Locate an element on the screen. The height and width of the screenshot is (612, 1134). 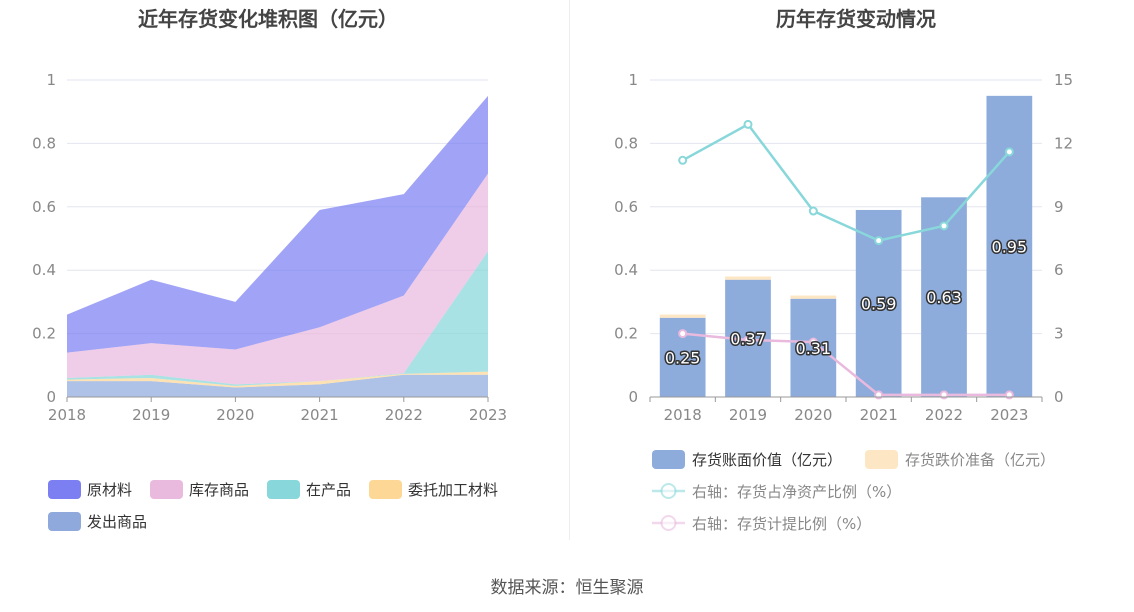
data-source-note: 数据来源：恒生聚源 is located at coordinates (567, 588).